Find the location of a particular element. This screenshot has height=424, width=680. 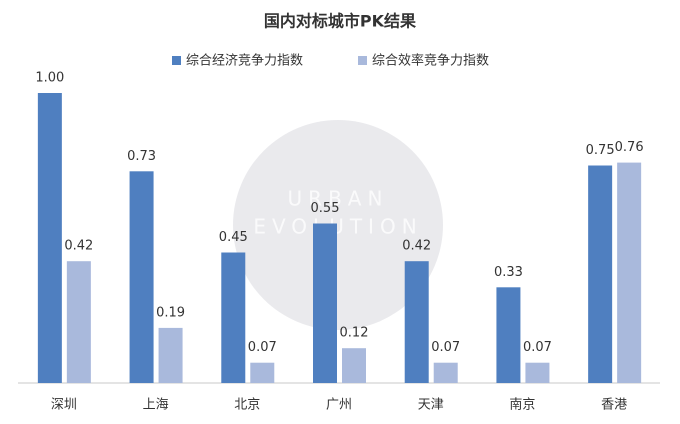

data-label: 0.76 is located at coordinates (629, 147).